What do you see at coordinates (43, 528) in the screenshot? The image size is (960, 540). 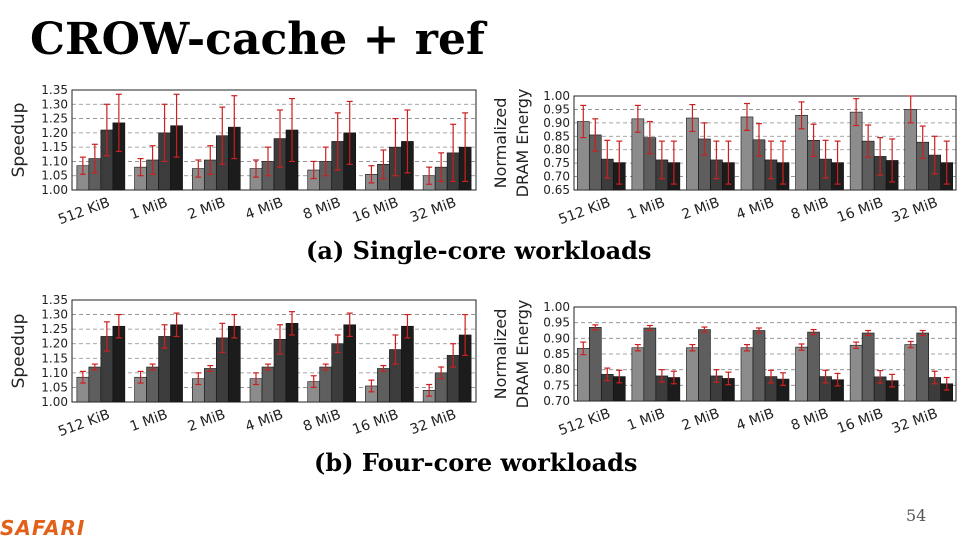 I see `safari-logo: SAFARI` at bounding box center [43, 528].